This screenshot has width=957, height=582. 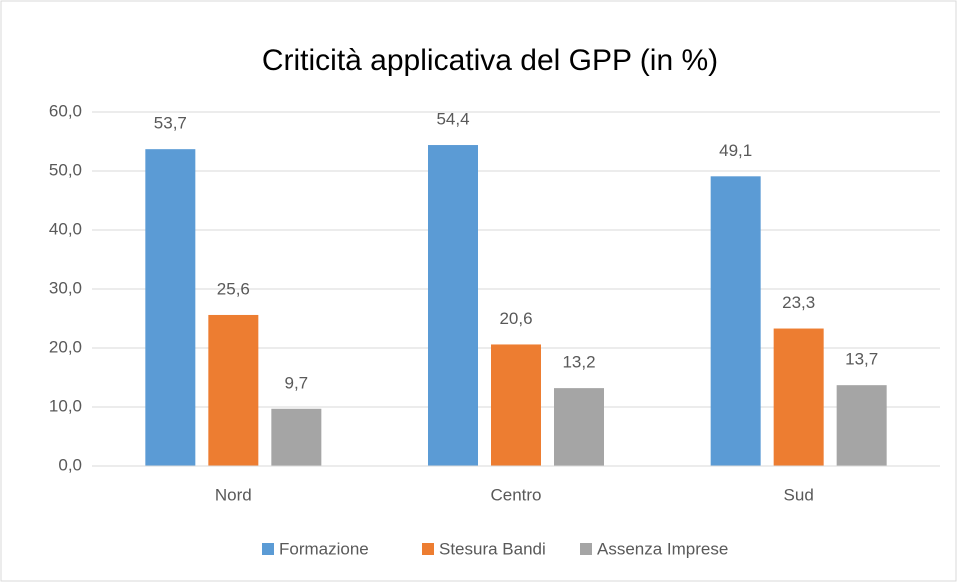 What do you see at coordinates (324, 548) in the screenshot?
I see `legend-label: Formazione` at bounding box center [324, 548].